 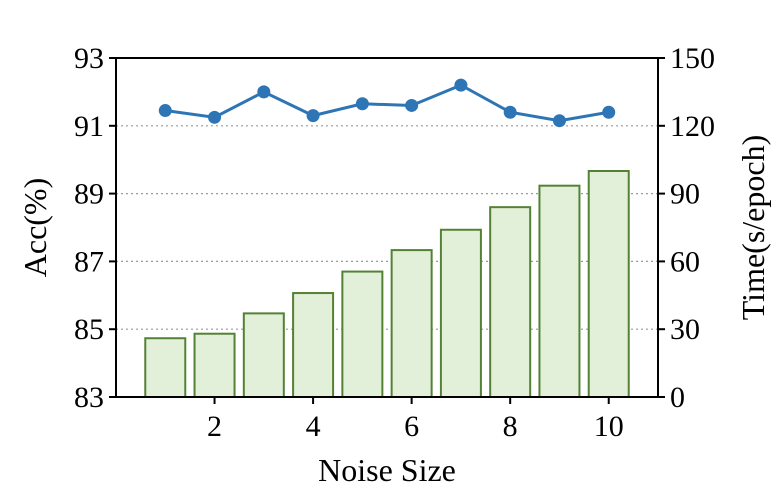 What do you see at coordinates (387, 470) in the screenshot?
I see `x-axis-title: Noise Size` at bounding box center [387, 470].